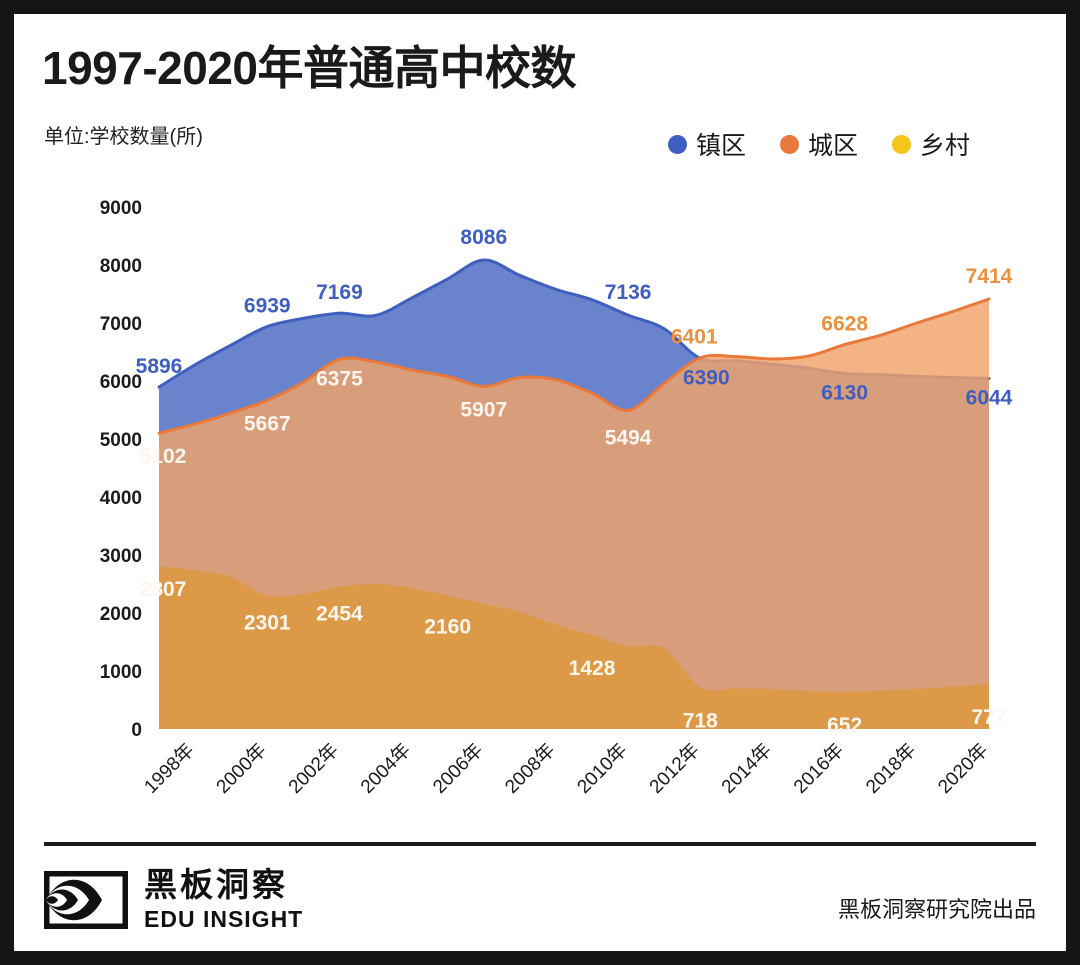 Image resolution: width=1080 pixels, height=965 pixels. What do you see at coordinates (169, 768) in the screenshot?
I see `x-axis-tick: 1998年` at bounding box center [169, 768].